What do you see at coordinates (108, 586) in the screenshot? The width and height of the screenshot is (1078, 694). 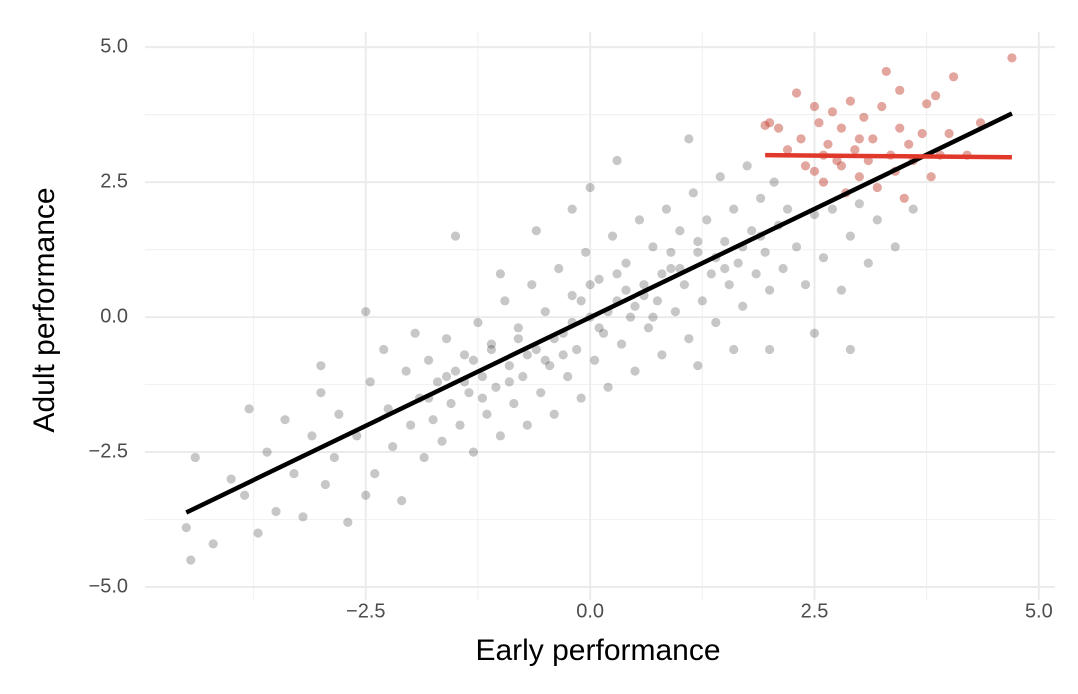 I see `y-tick-label: −5.0` at bounding box center [108, 586].